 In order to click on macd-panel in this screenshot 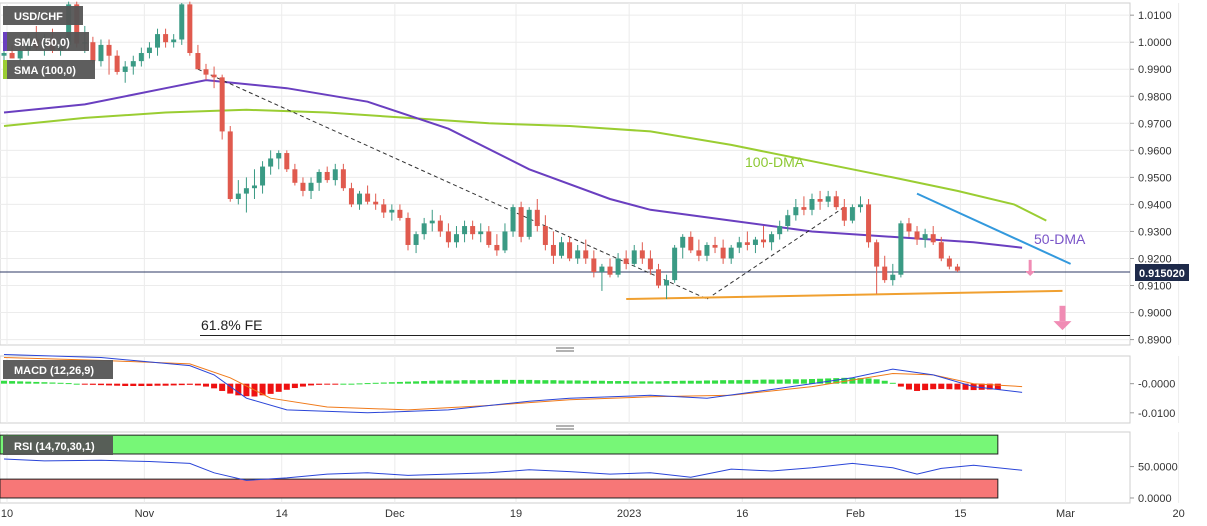, I will do `click(512, 384)`.